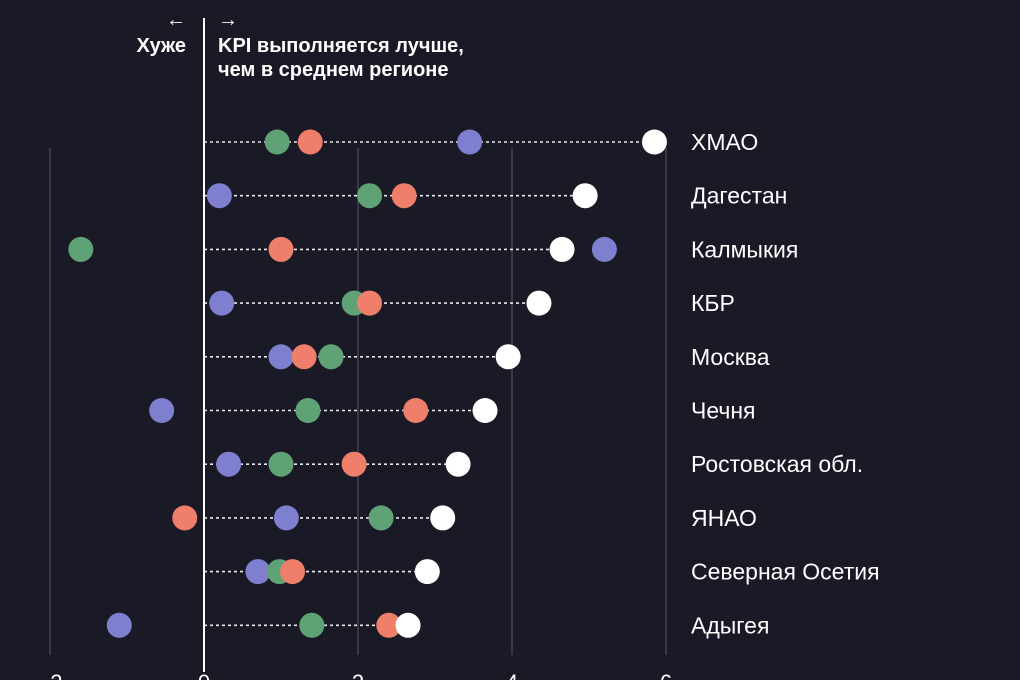  Describe the element at coordinates (228, 20) in the screenshot. I see `arrow-right-icon: →` at that location.